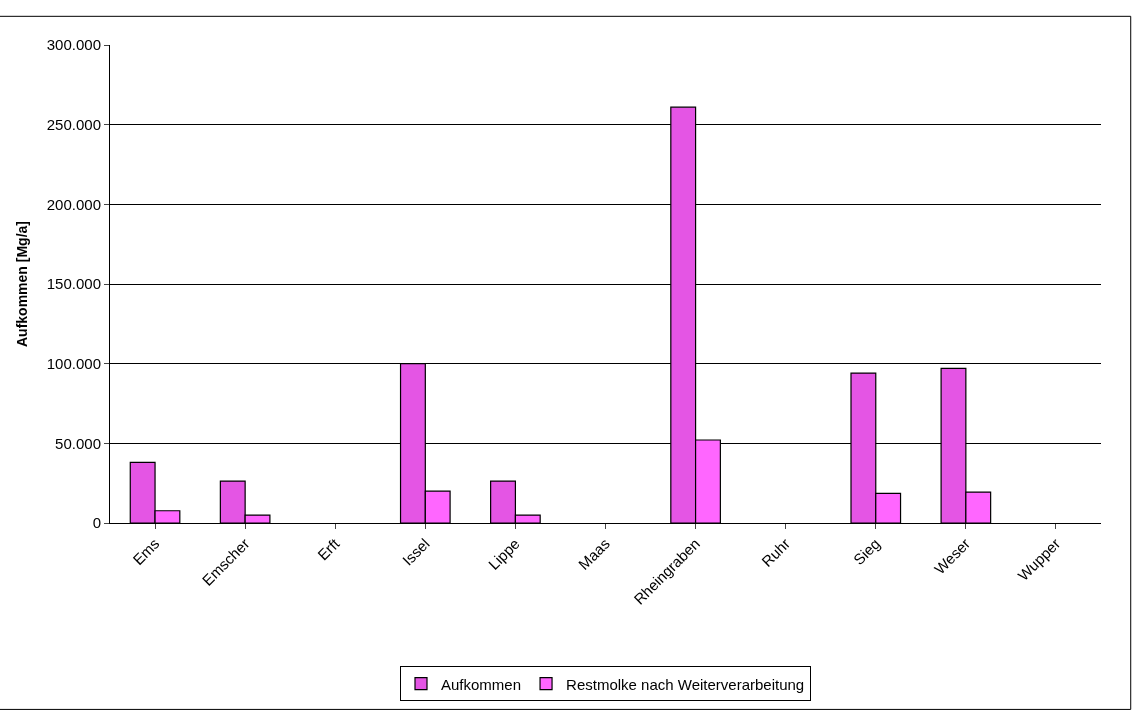 Image resolution: width=1141 pixels, height=713 pixels. I want to click on y-tick-label: 50.000, so click(78, 443).